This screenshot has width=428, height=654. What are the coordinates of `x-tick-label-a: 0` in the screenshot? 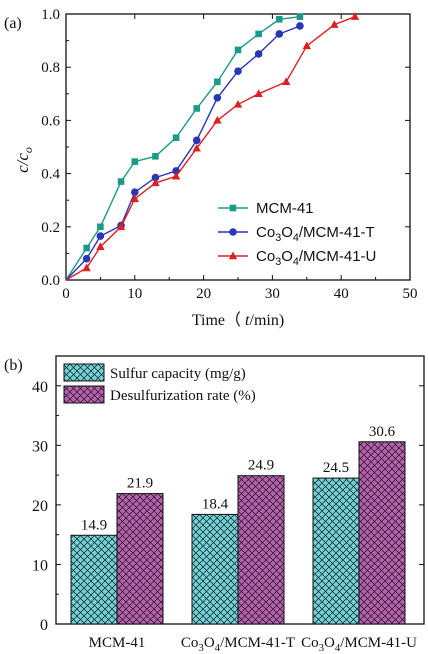 It's located at (66, 294).